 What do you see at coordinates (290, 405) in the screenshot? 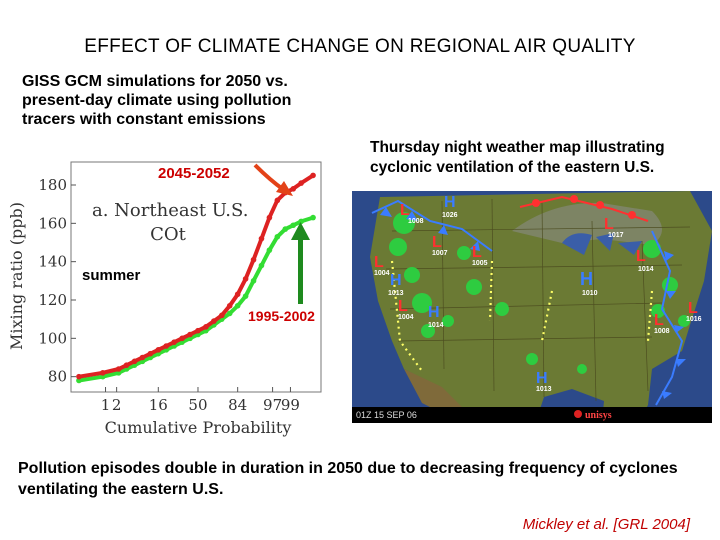
I see `x-tick-label: 99` at bounding box center [290, 405].